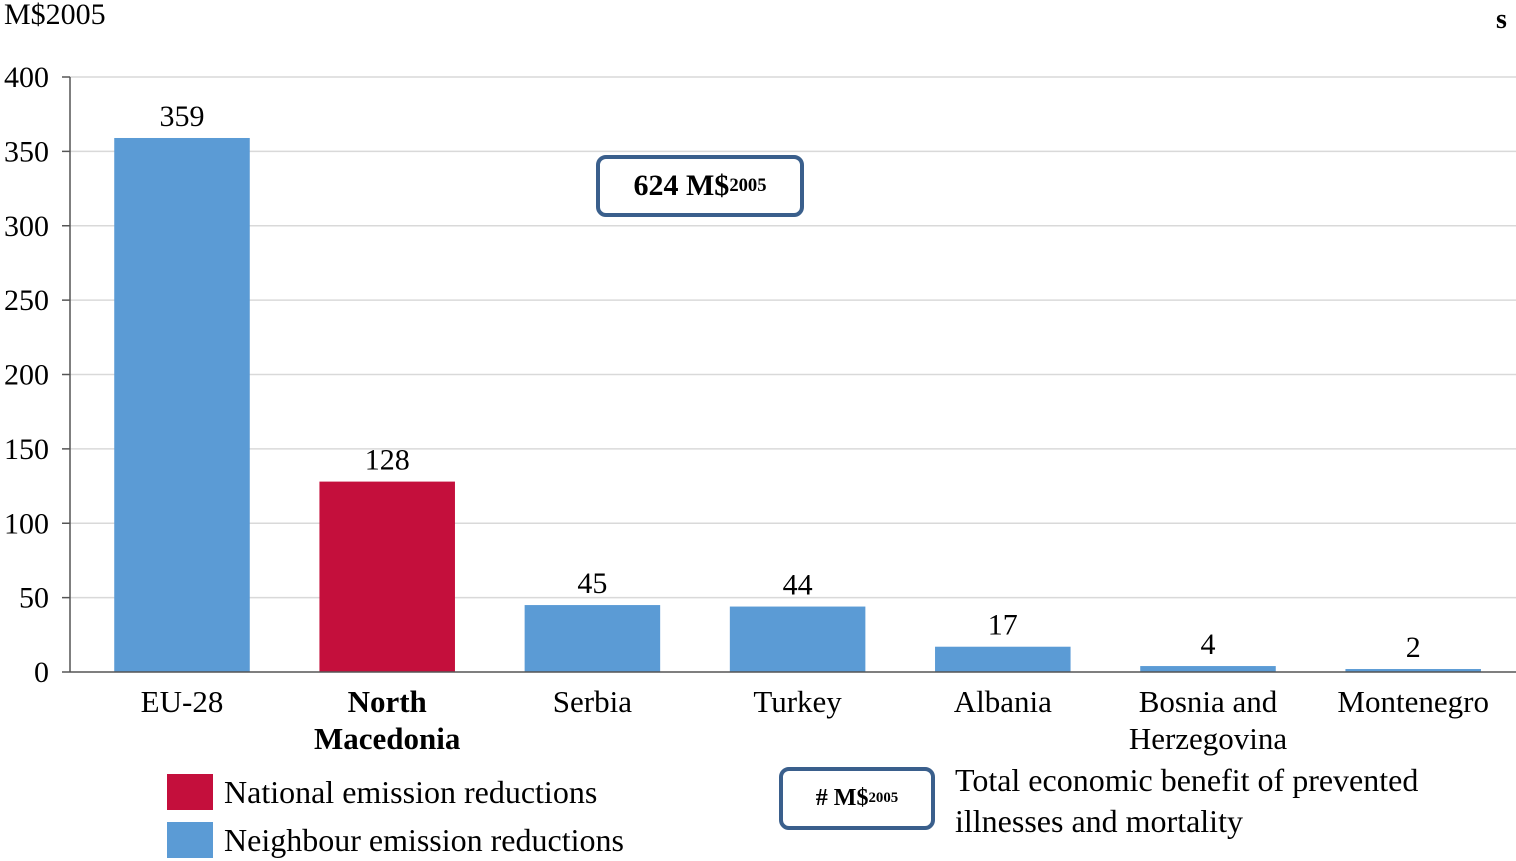 Image resolution: width=1516 pixels, height=861 pixels. Describe the element at coordinates (182, 701) in the screenshot. I see `x-tick-label: EU-28` at that location.